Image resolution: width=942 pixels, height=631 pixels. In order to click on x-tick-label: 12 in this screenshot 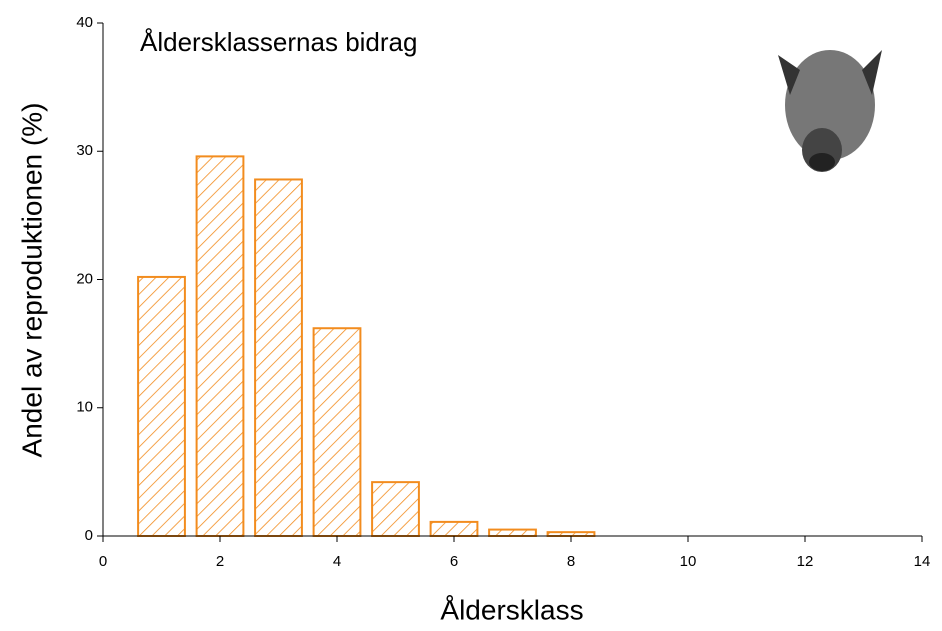, I will do `click(805, 561)`.